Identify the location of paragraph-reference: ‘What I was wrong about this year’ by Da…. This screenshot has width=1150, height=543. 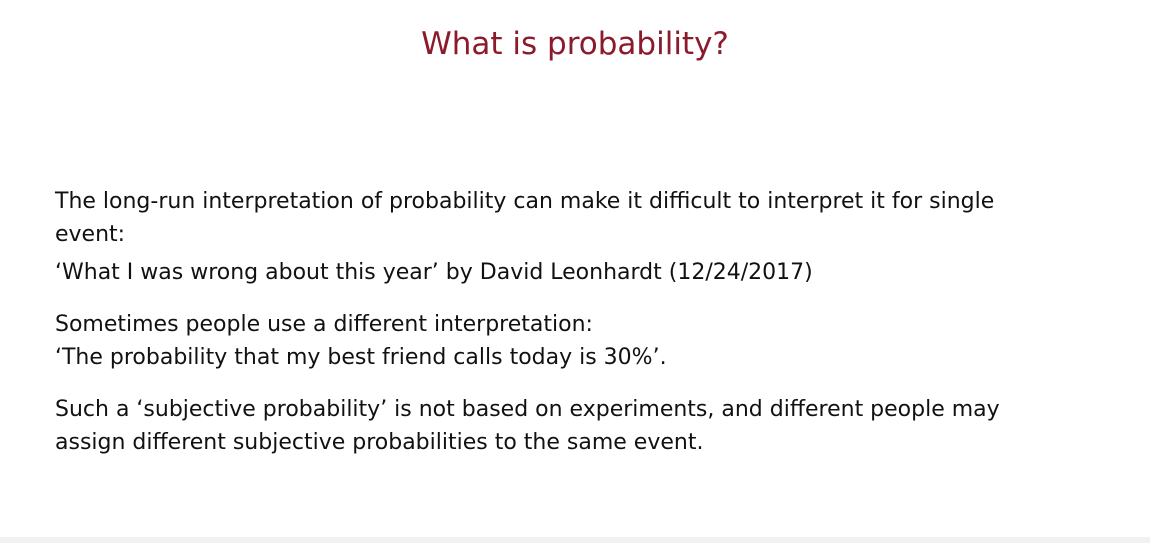
(434, 272).